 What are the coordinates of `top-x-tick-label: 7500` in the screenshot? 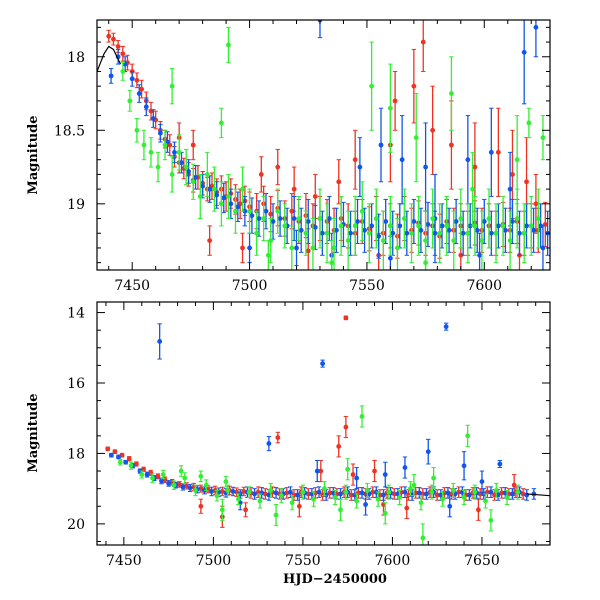 It's located at (250, 286).